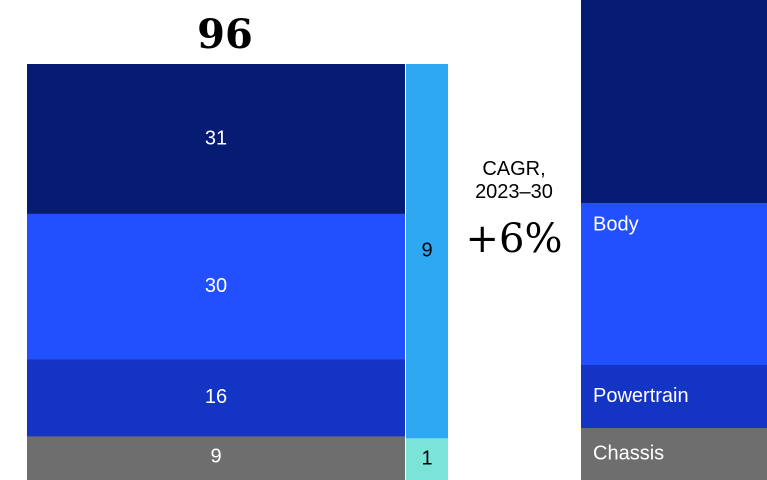 The width and height of the screenshot is (767, 480). I want to click on bar-label-chassis: 9, so click(215, 457).